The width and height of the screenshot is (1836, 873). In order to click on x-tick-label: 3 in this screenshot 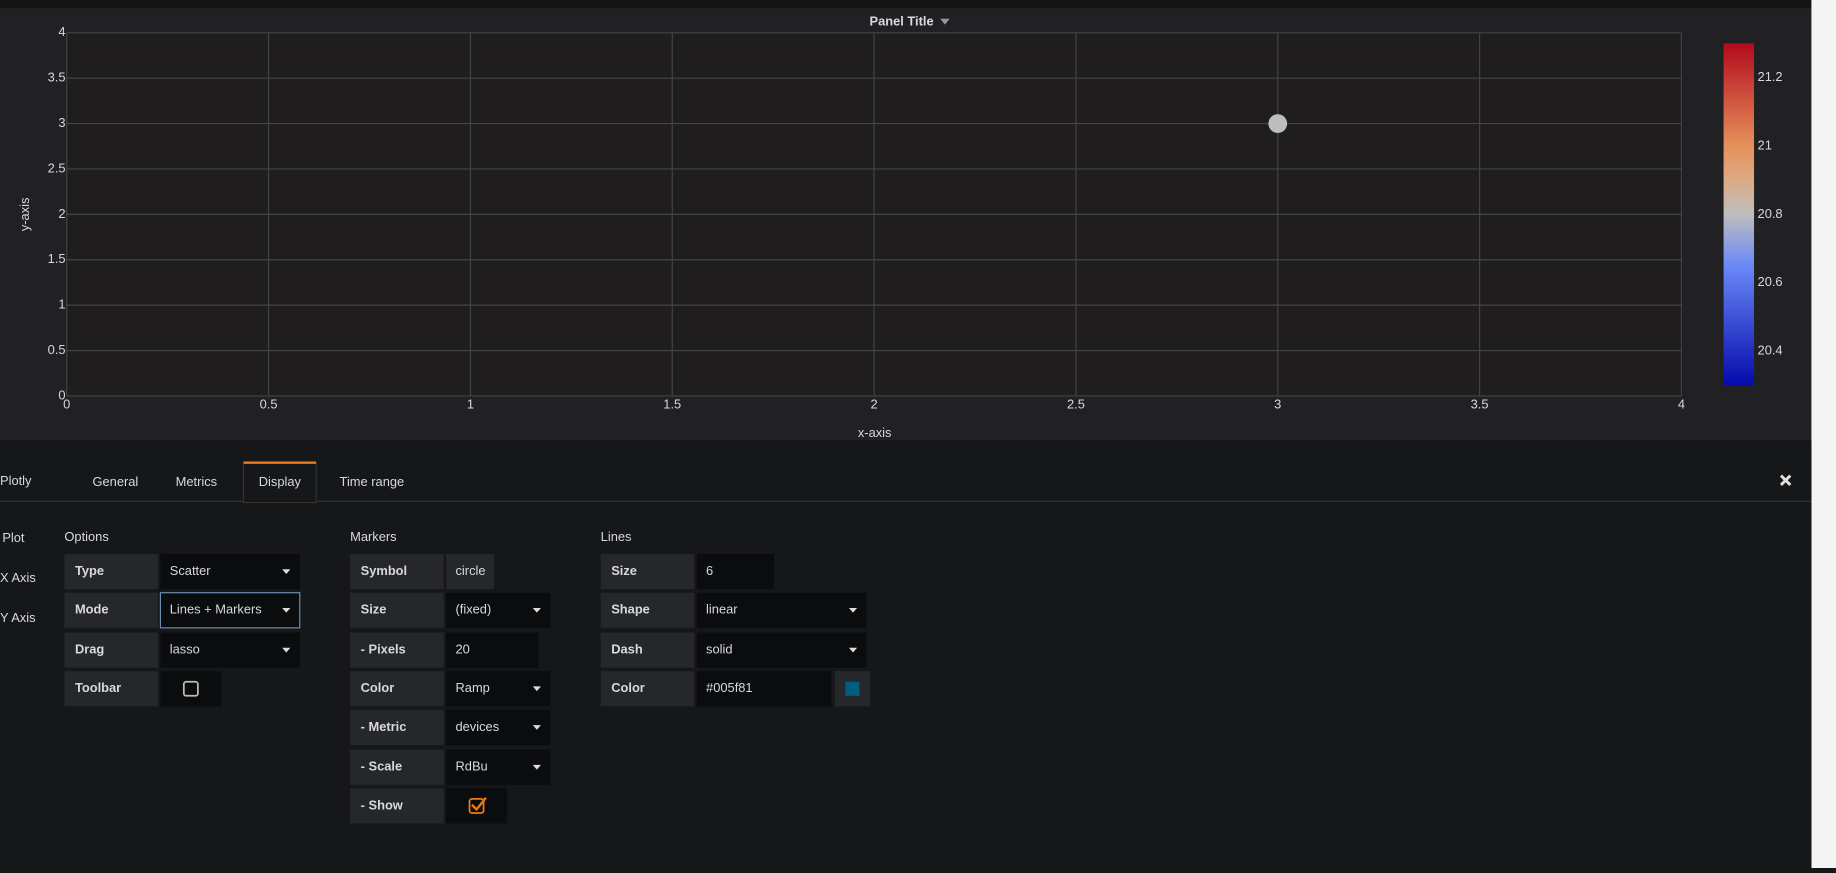, I will do `click(1277, 404)`.